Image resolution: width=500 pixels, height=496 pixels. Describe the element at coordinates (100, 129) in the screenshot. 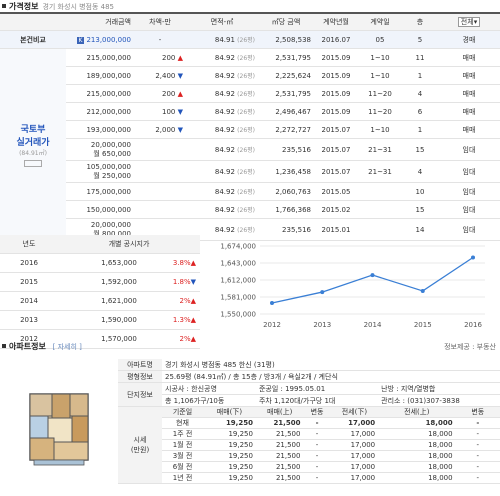

I see `price-cell: 193,000,000` at that location.